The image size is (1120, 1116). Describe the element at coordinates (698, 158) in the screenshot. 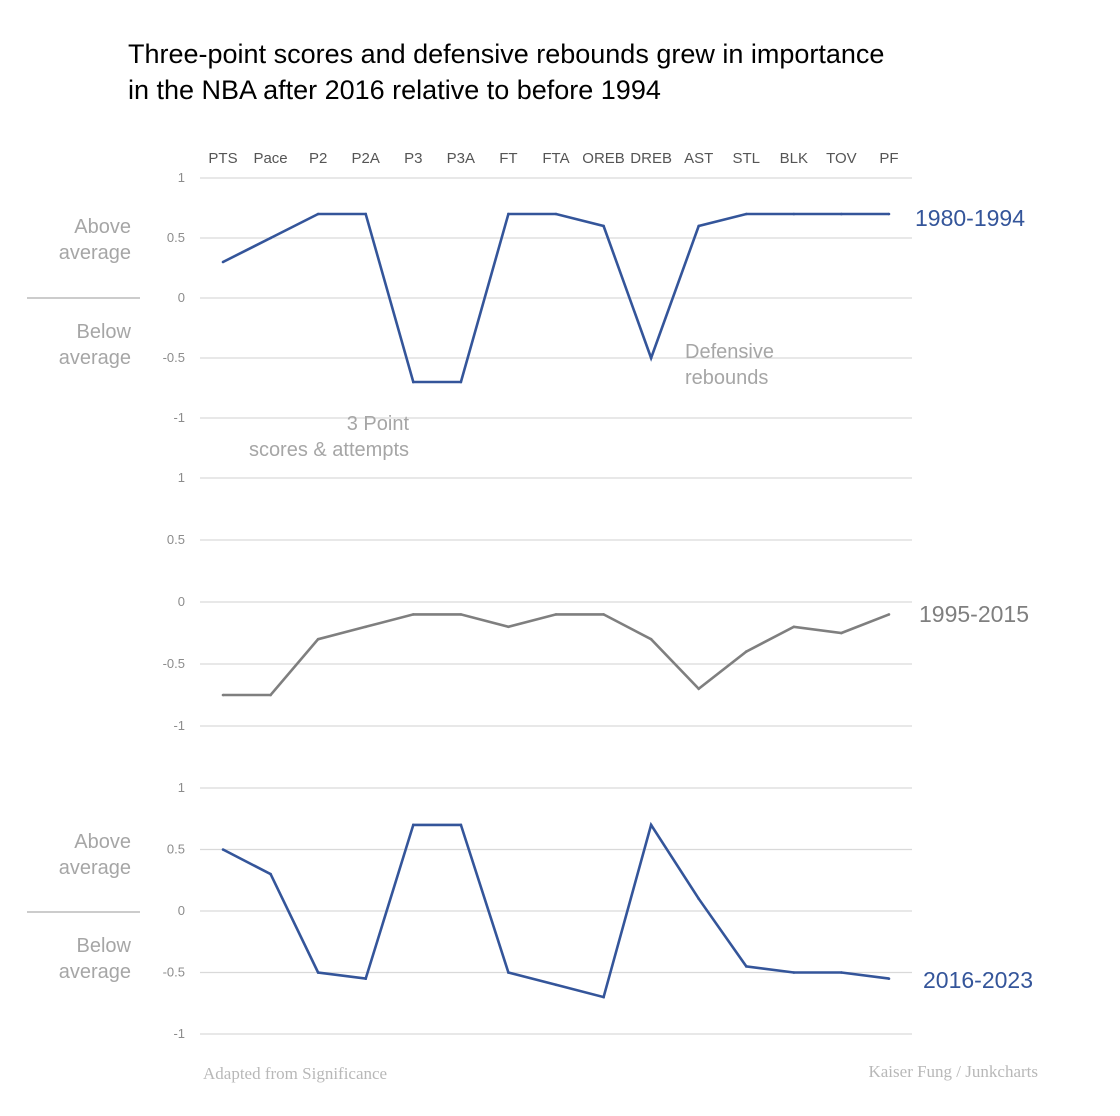

I see `x-category-label: AST` at that location.